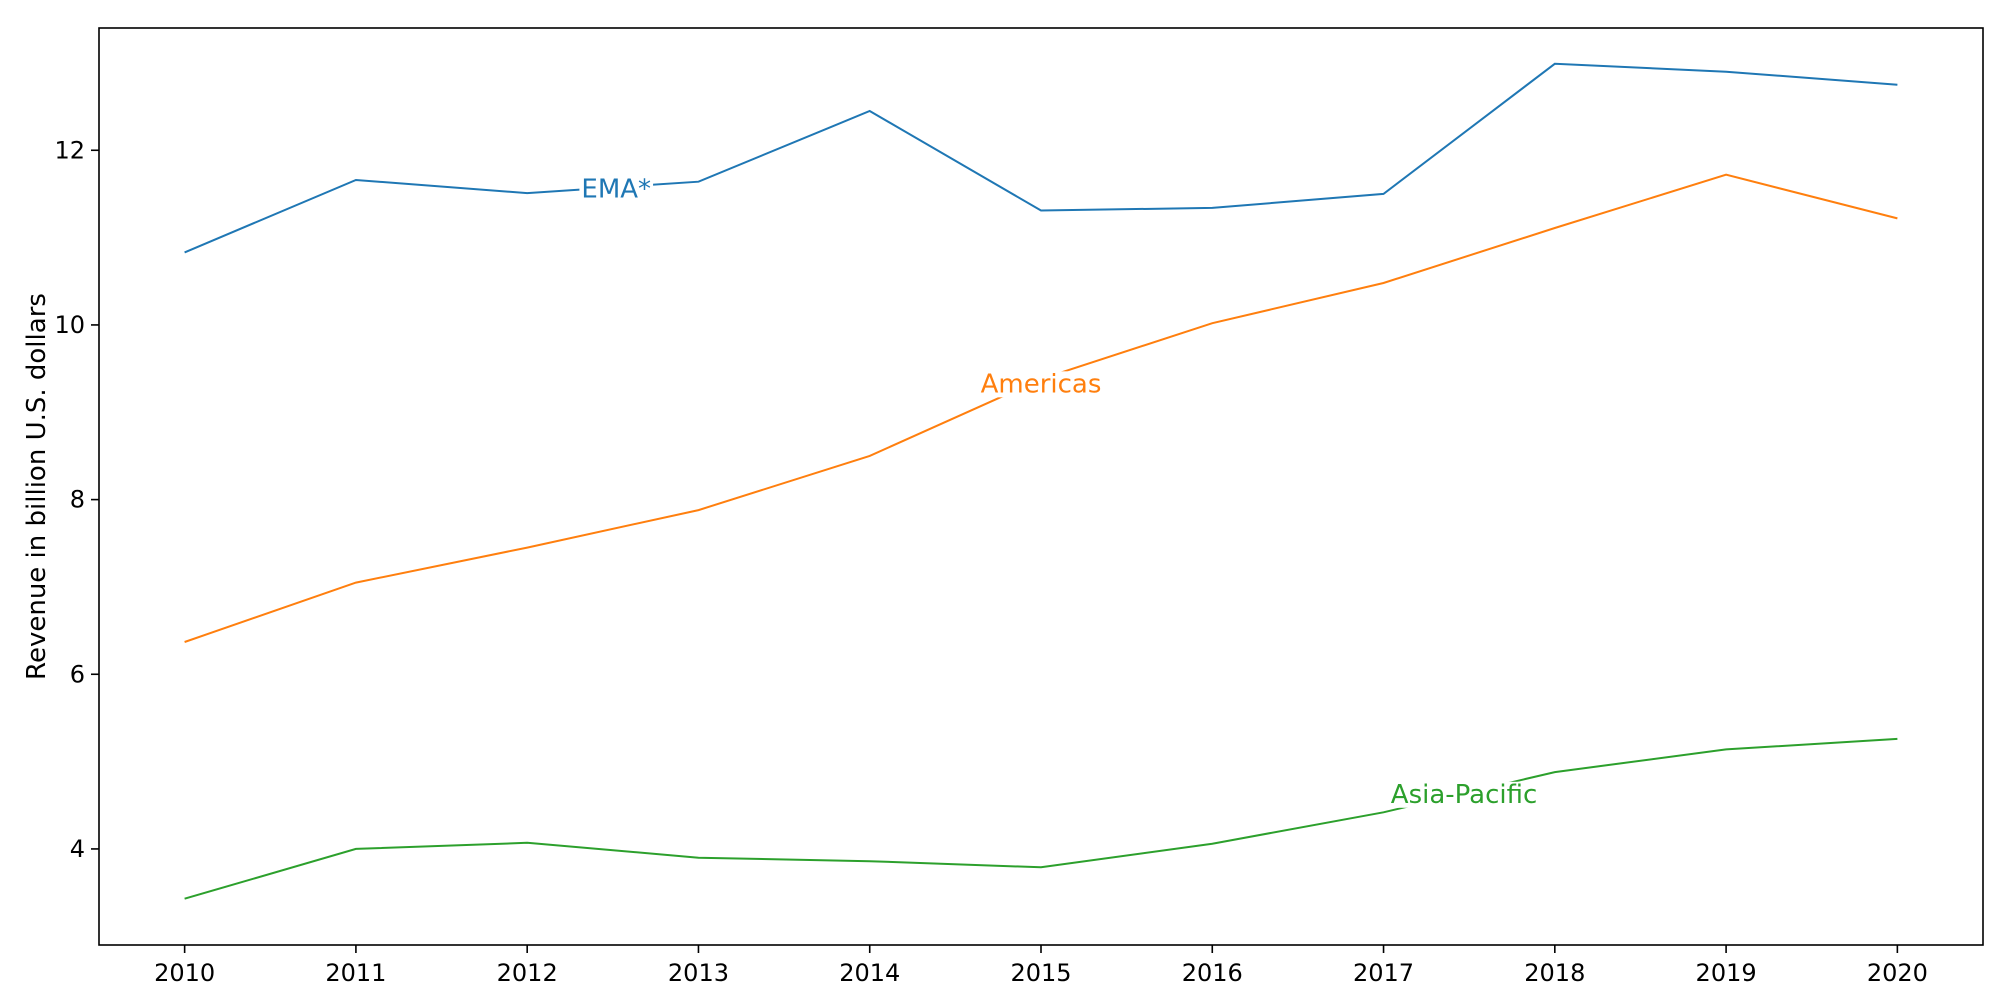 This screenshot has width=2000, height=1000. I want to click on x-tick-label: 2010, so click(184, 973).